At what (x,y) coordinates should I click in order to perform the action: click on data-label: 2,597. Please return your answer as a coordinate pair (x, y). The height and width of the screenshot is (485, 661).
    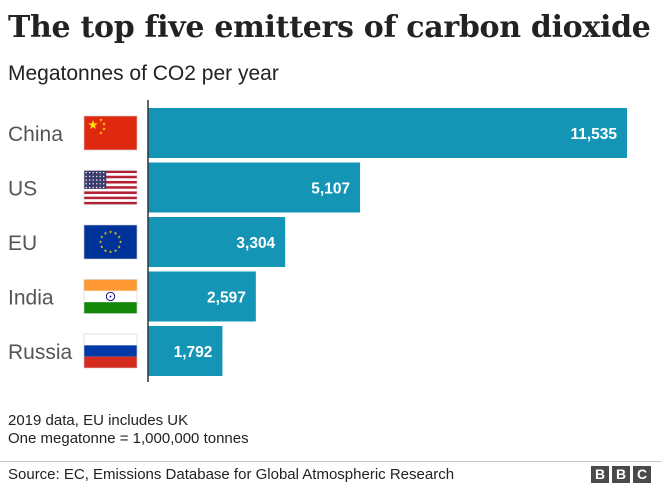
    Looking at the image, I should click on (226, 298).